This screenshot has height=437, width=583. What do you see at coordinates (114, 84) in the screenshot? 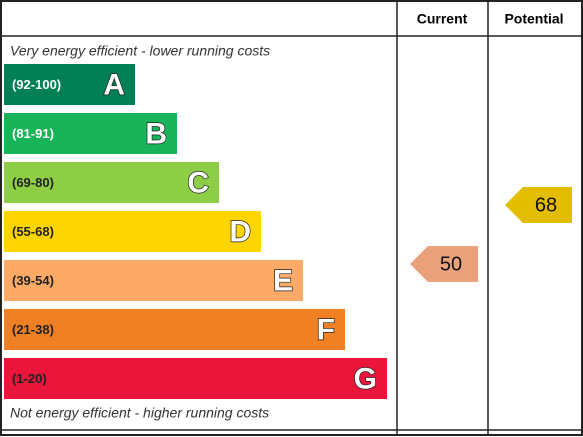
I see `band-letter: A` at bounding box center [114, 84].